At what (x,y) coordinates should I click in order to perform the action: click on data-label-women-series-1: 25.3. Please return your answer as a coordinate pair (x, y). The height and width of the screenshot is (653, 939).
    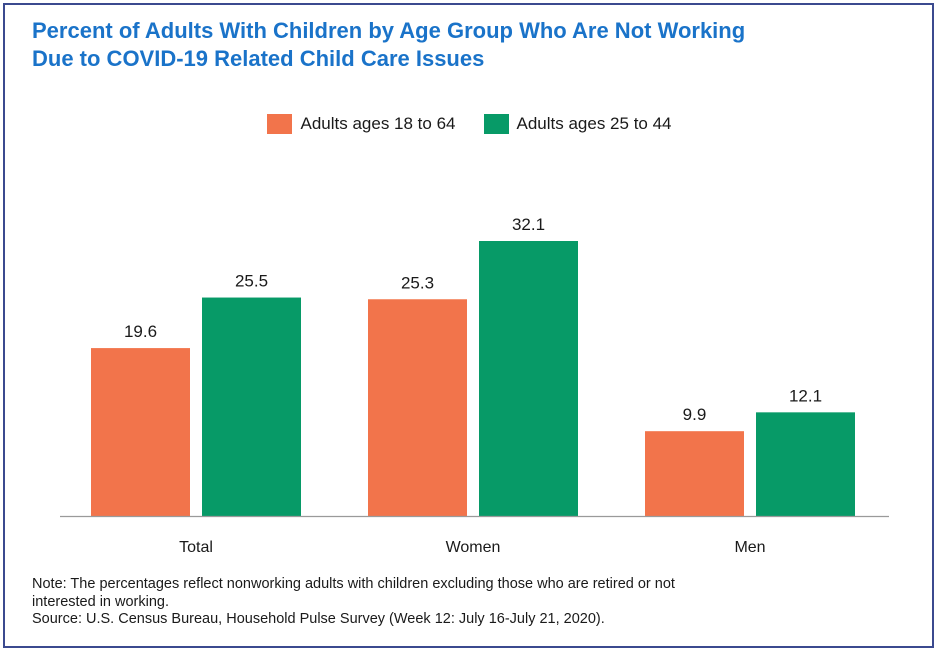
    Looking at the image, I should click on (417, 282).